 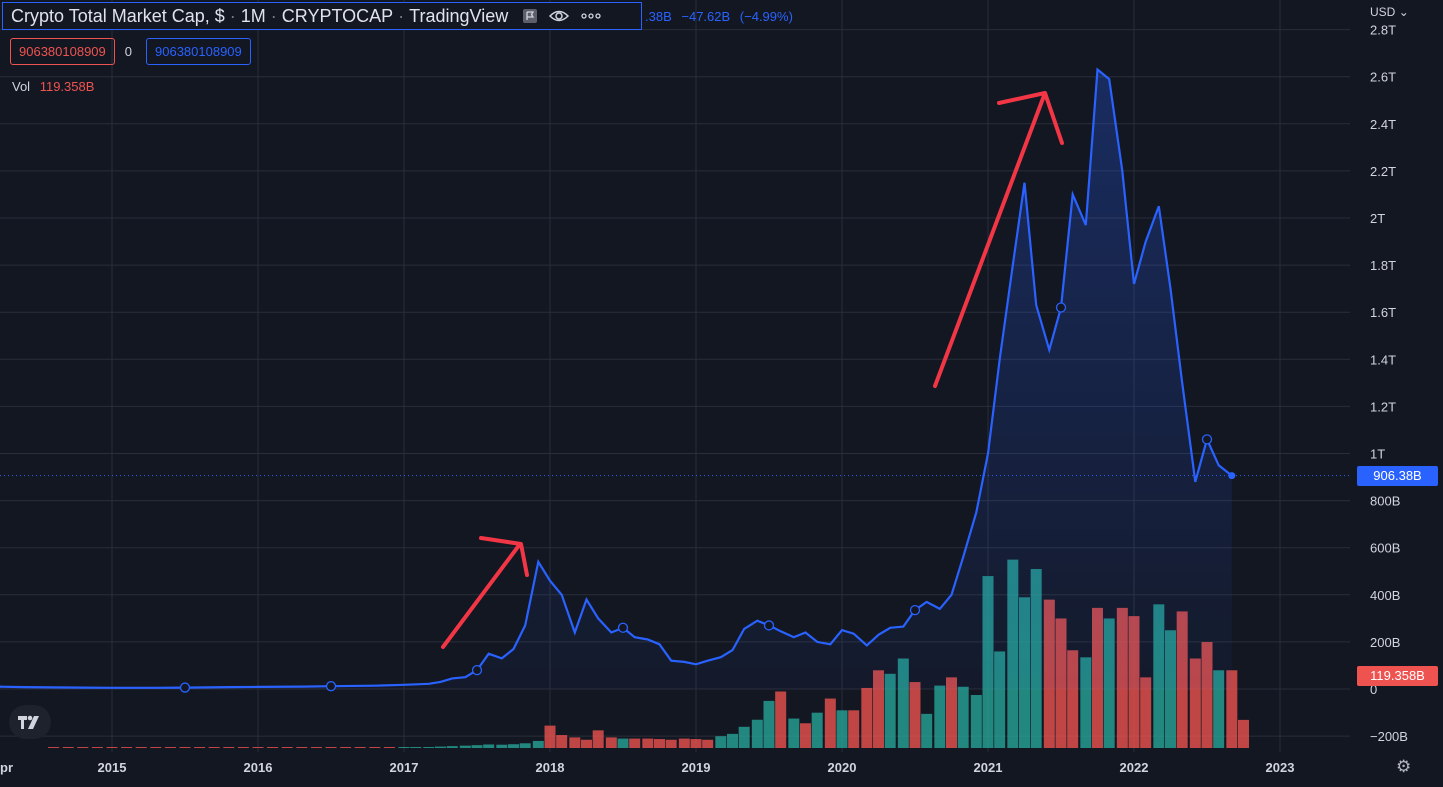 What do you see at coordinates (1403, 12) in the screenshot?
I see `chevron-down-icon: ⌄` at bounding box center [1403, 12].